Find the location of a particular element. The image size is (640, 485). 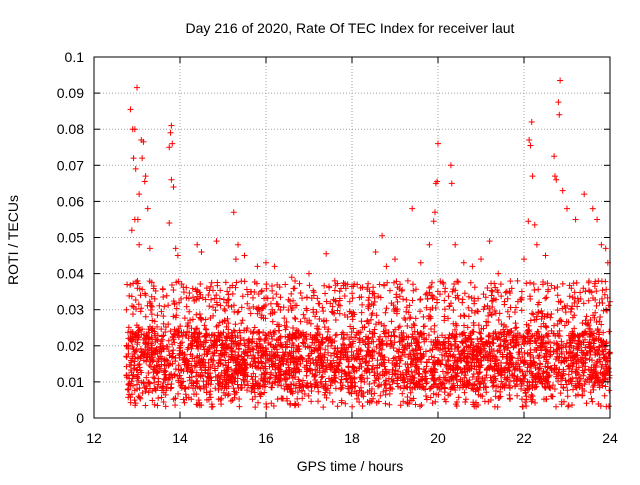

x-tick-label: 24 is located at coordinates (610, 438).